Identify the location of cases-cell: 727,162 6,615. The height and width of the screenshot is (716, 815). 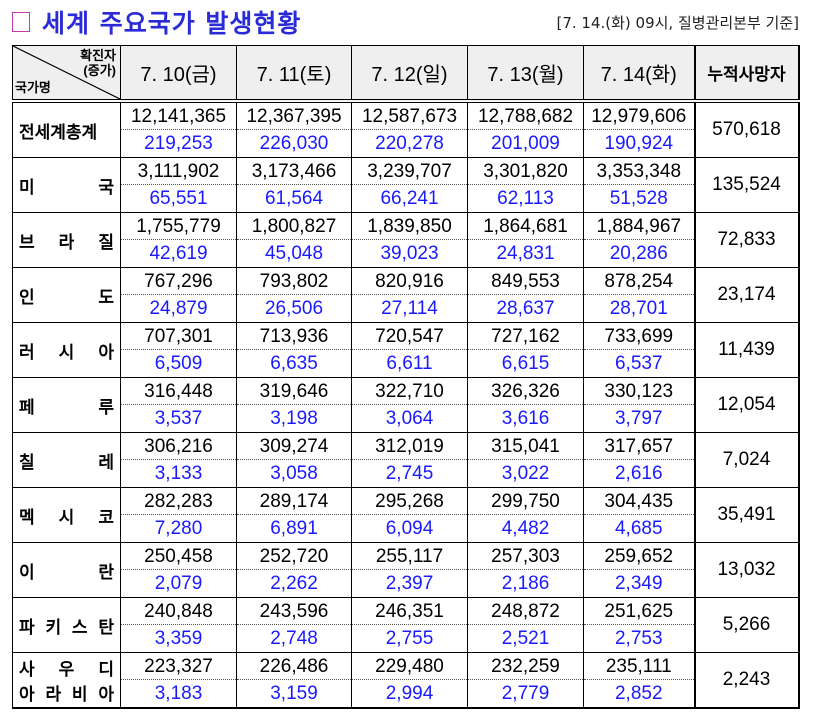
(525, 350).